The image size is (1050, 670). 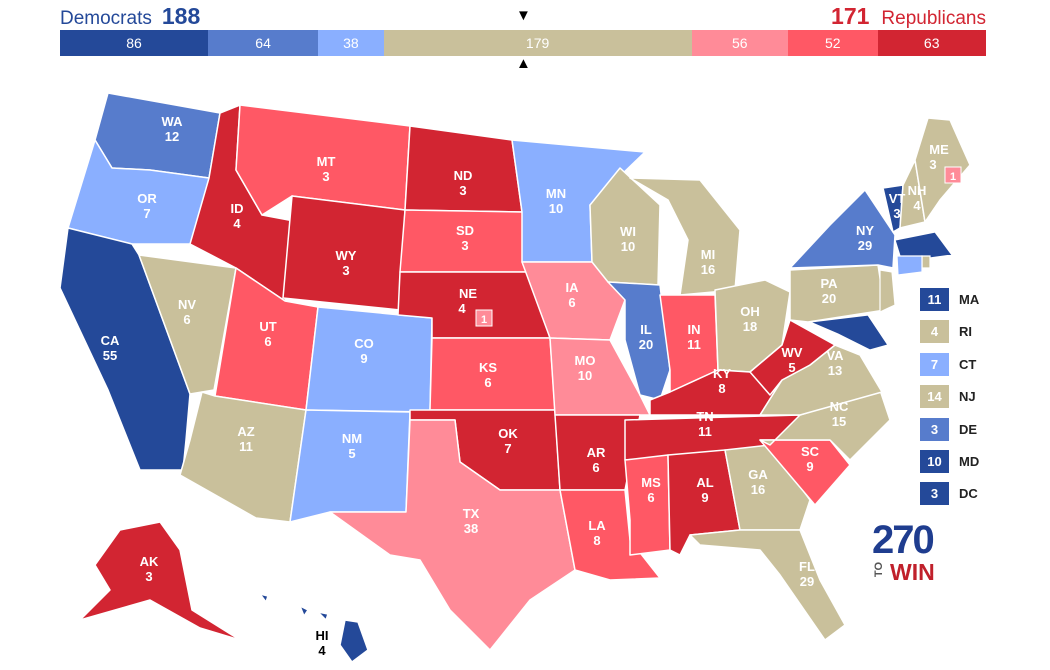 What do you see at coordinates (896, 213) in the screenshot?
I see `state-ev-vt: 3` at bounding box center [896, 213].